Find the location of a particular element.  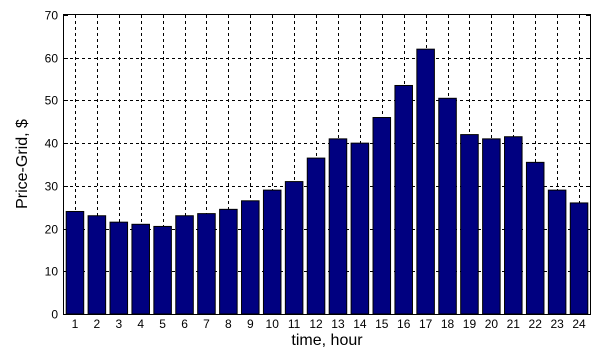

x-tick-label: 13 is located at coordinates (338, 324).